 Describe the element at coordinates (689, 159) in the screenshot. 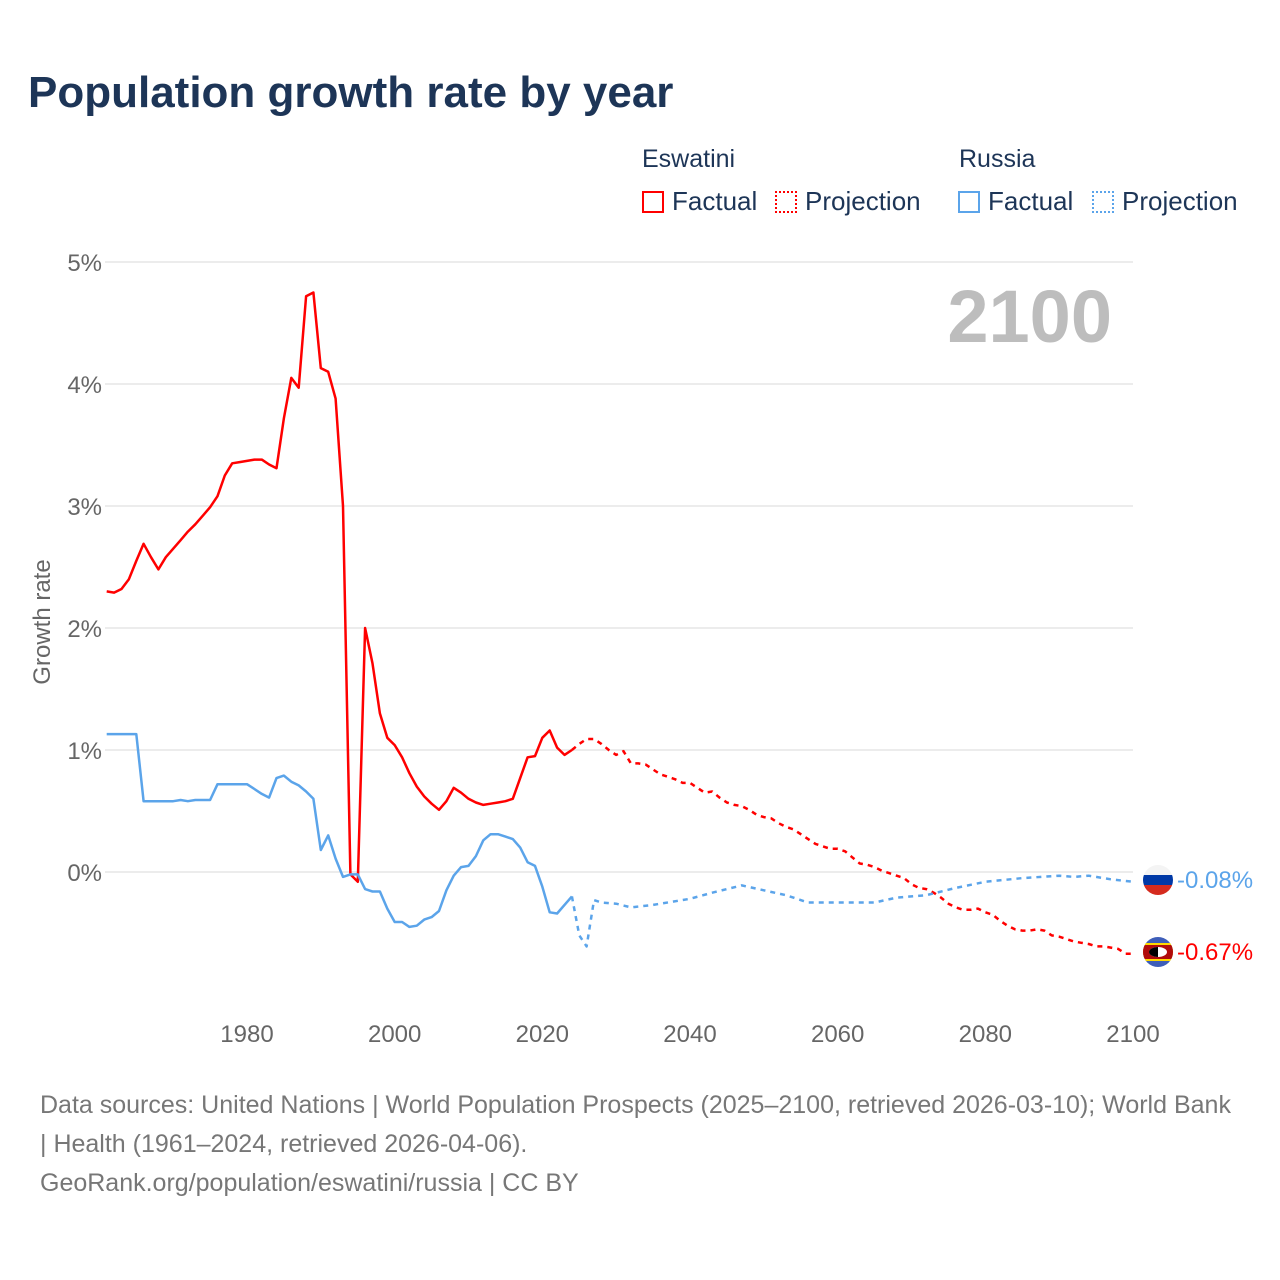

I see `legend-group-eswatini: Eswatini` at that location.